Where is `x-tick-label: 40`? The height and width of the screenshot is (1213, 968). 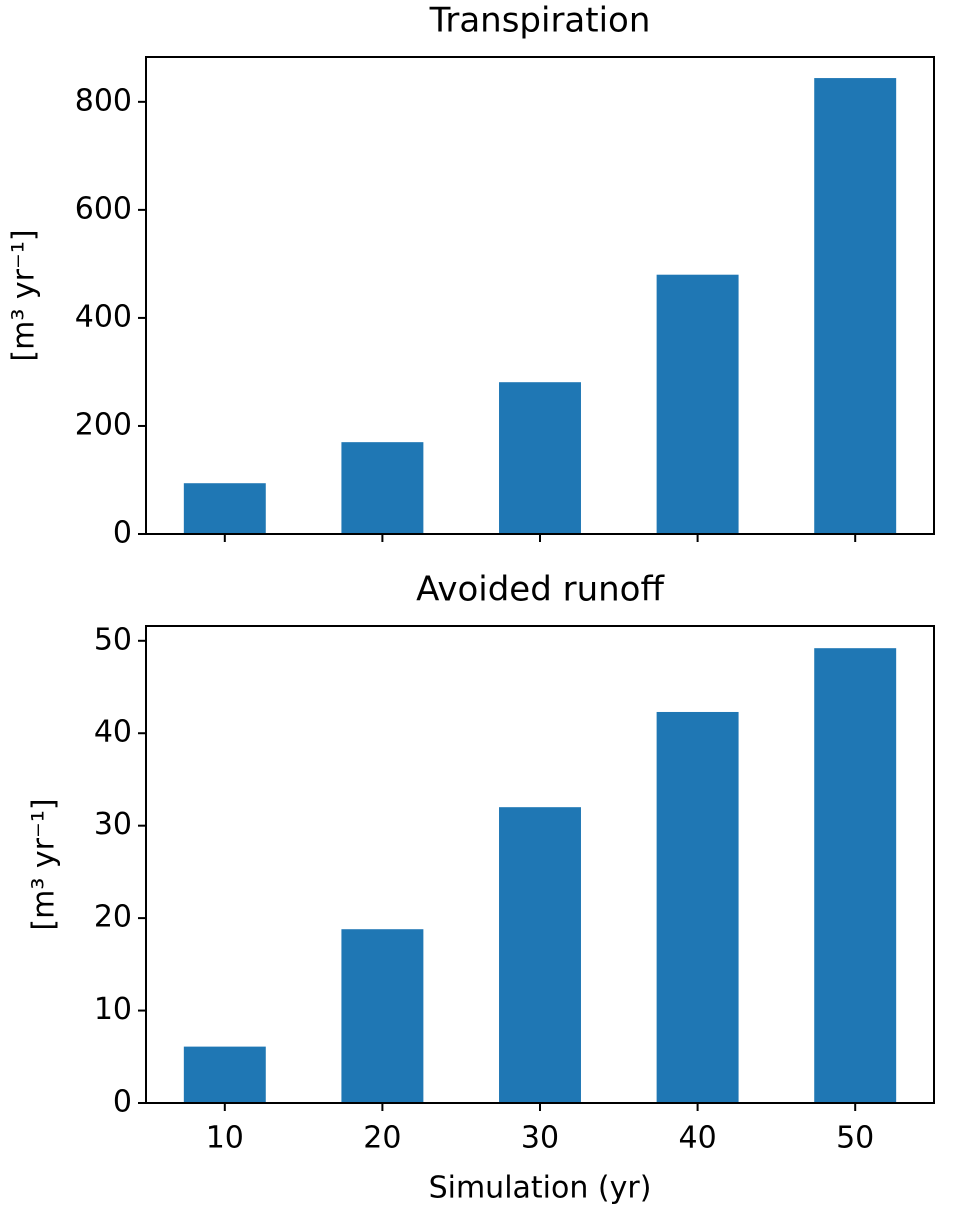
x-tick-label: 40 is located at coordinates (698, 1138).